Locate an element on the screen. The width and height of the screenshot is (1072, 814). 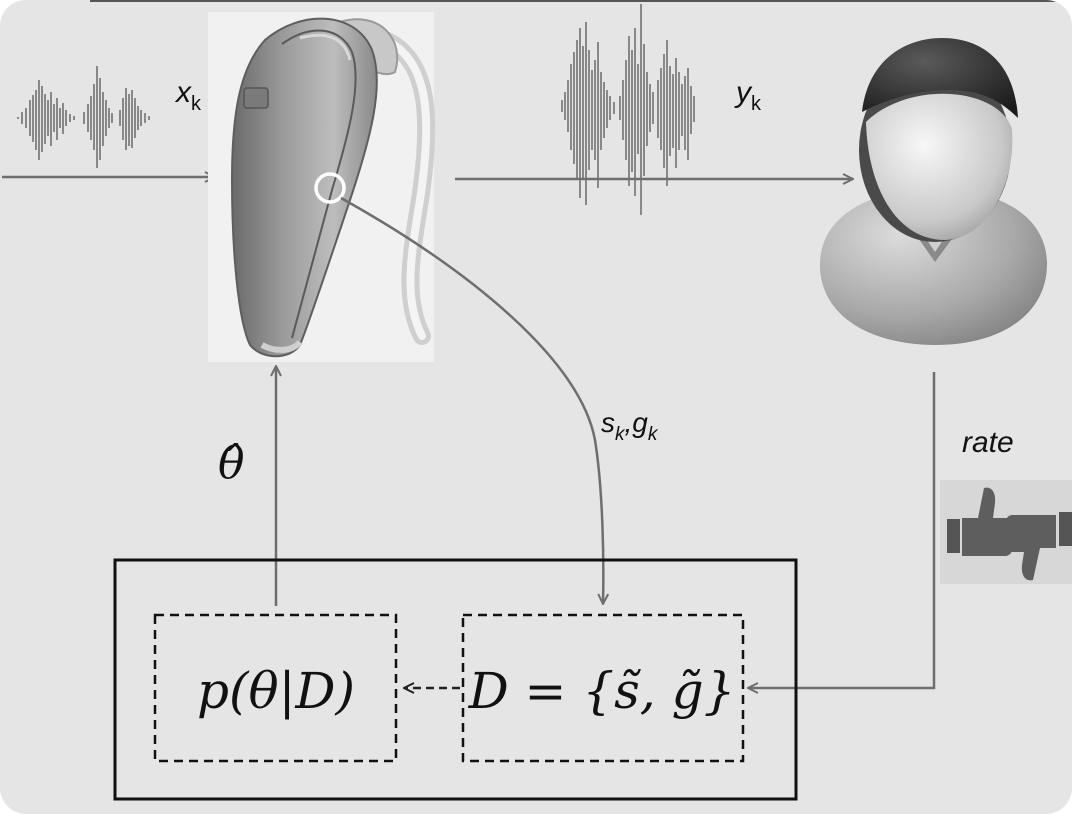
microphone-marker is located at coordinates (330, 188).